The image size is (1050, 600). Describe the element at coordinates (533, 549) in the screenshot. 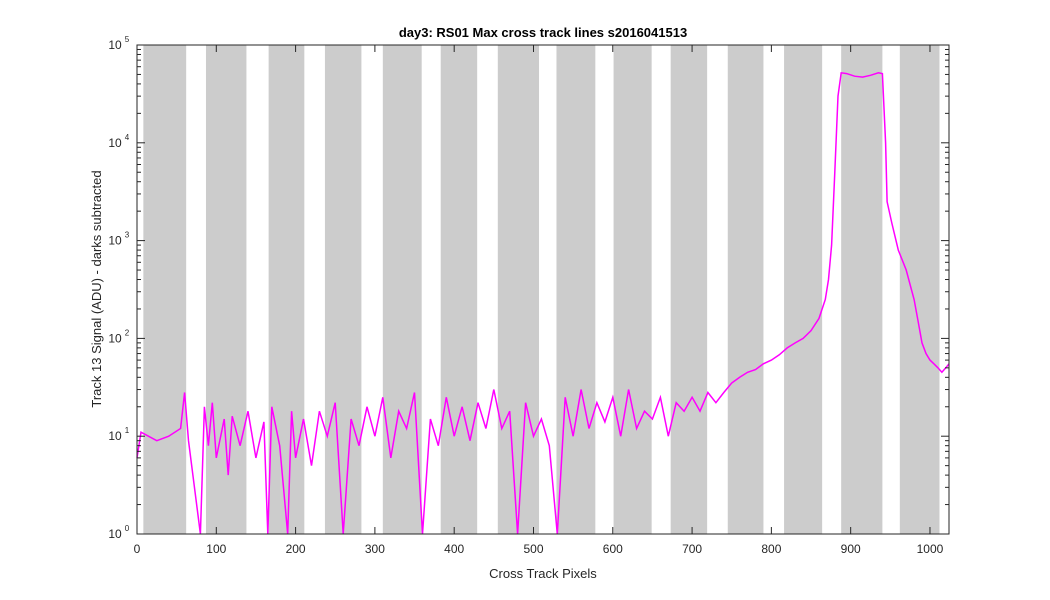

I see `x-tick-label: 500` at that location.